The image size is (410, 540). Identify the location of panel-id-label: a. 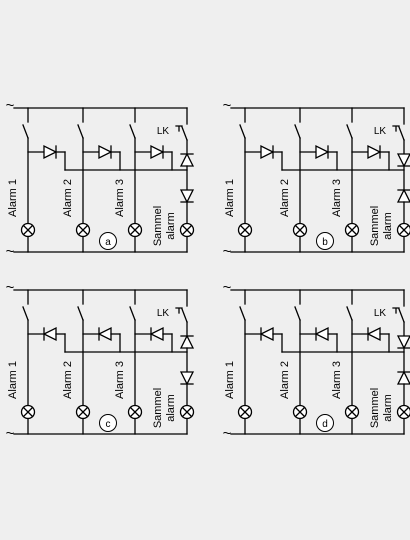
(108, 242).